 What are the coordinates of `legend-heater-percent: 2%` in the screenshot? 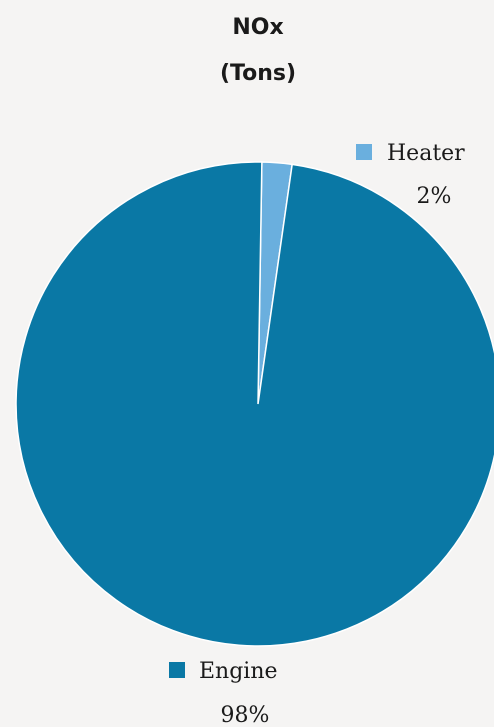 It's located at (434, 196).